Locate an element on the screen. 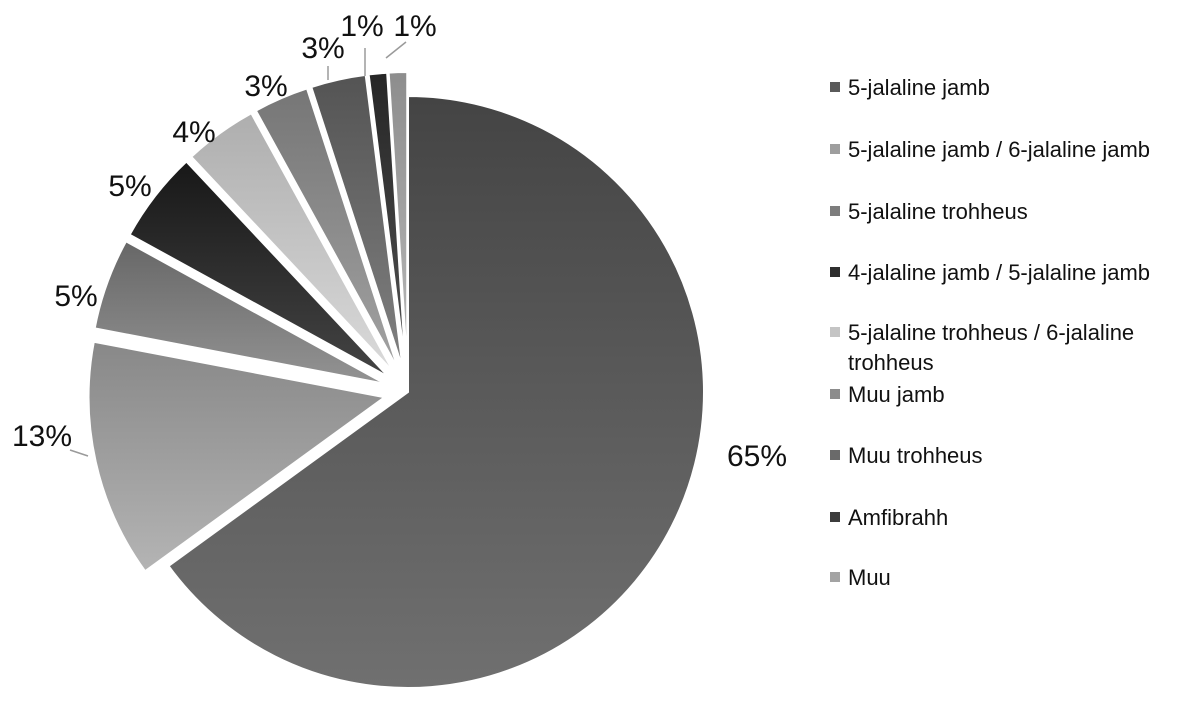 The image size is (1179, 703). legend-label-6: Muu jamb is located at coordinates (896, 394).